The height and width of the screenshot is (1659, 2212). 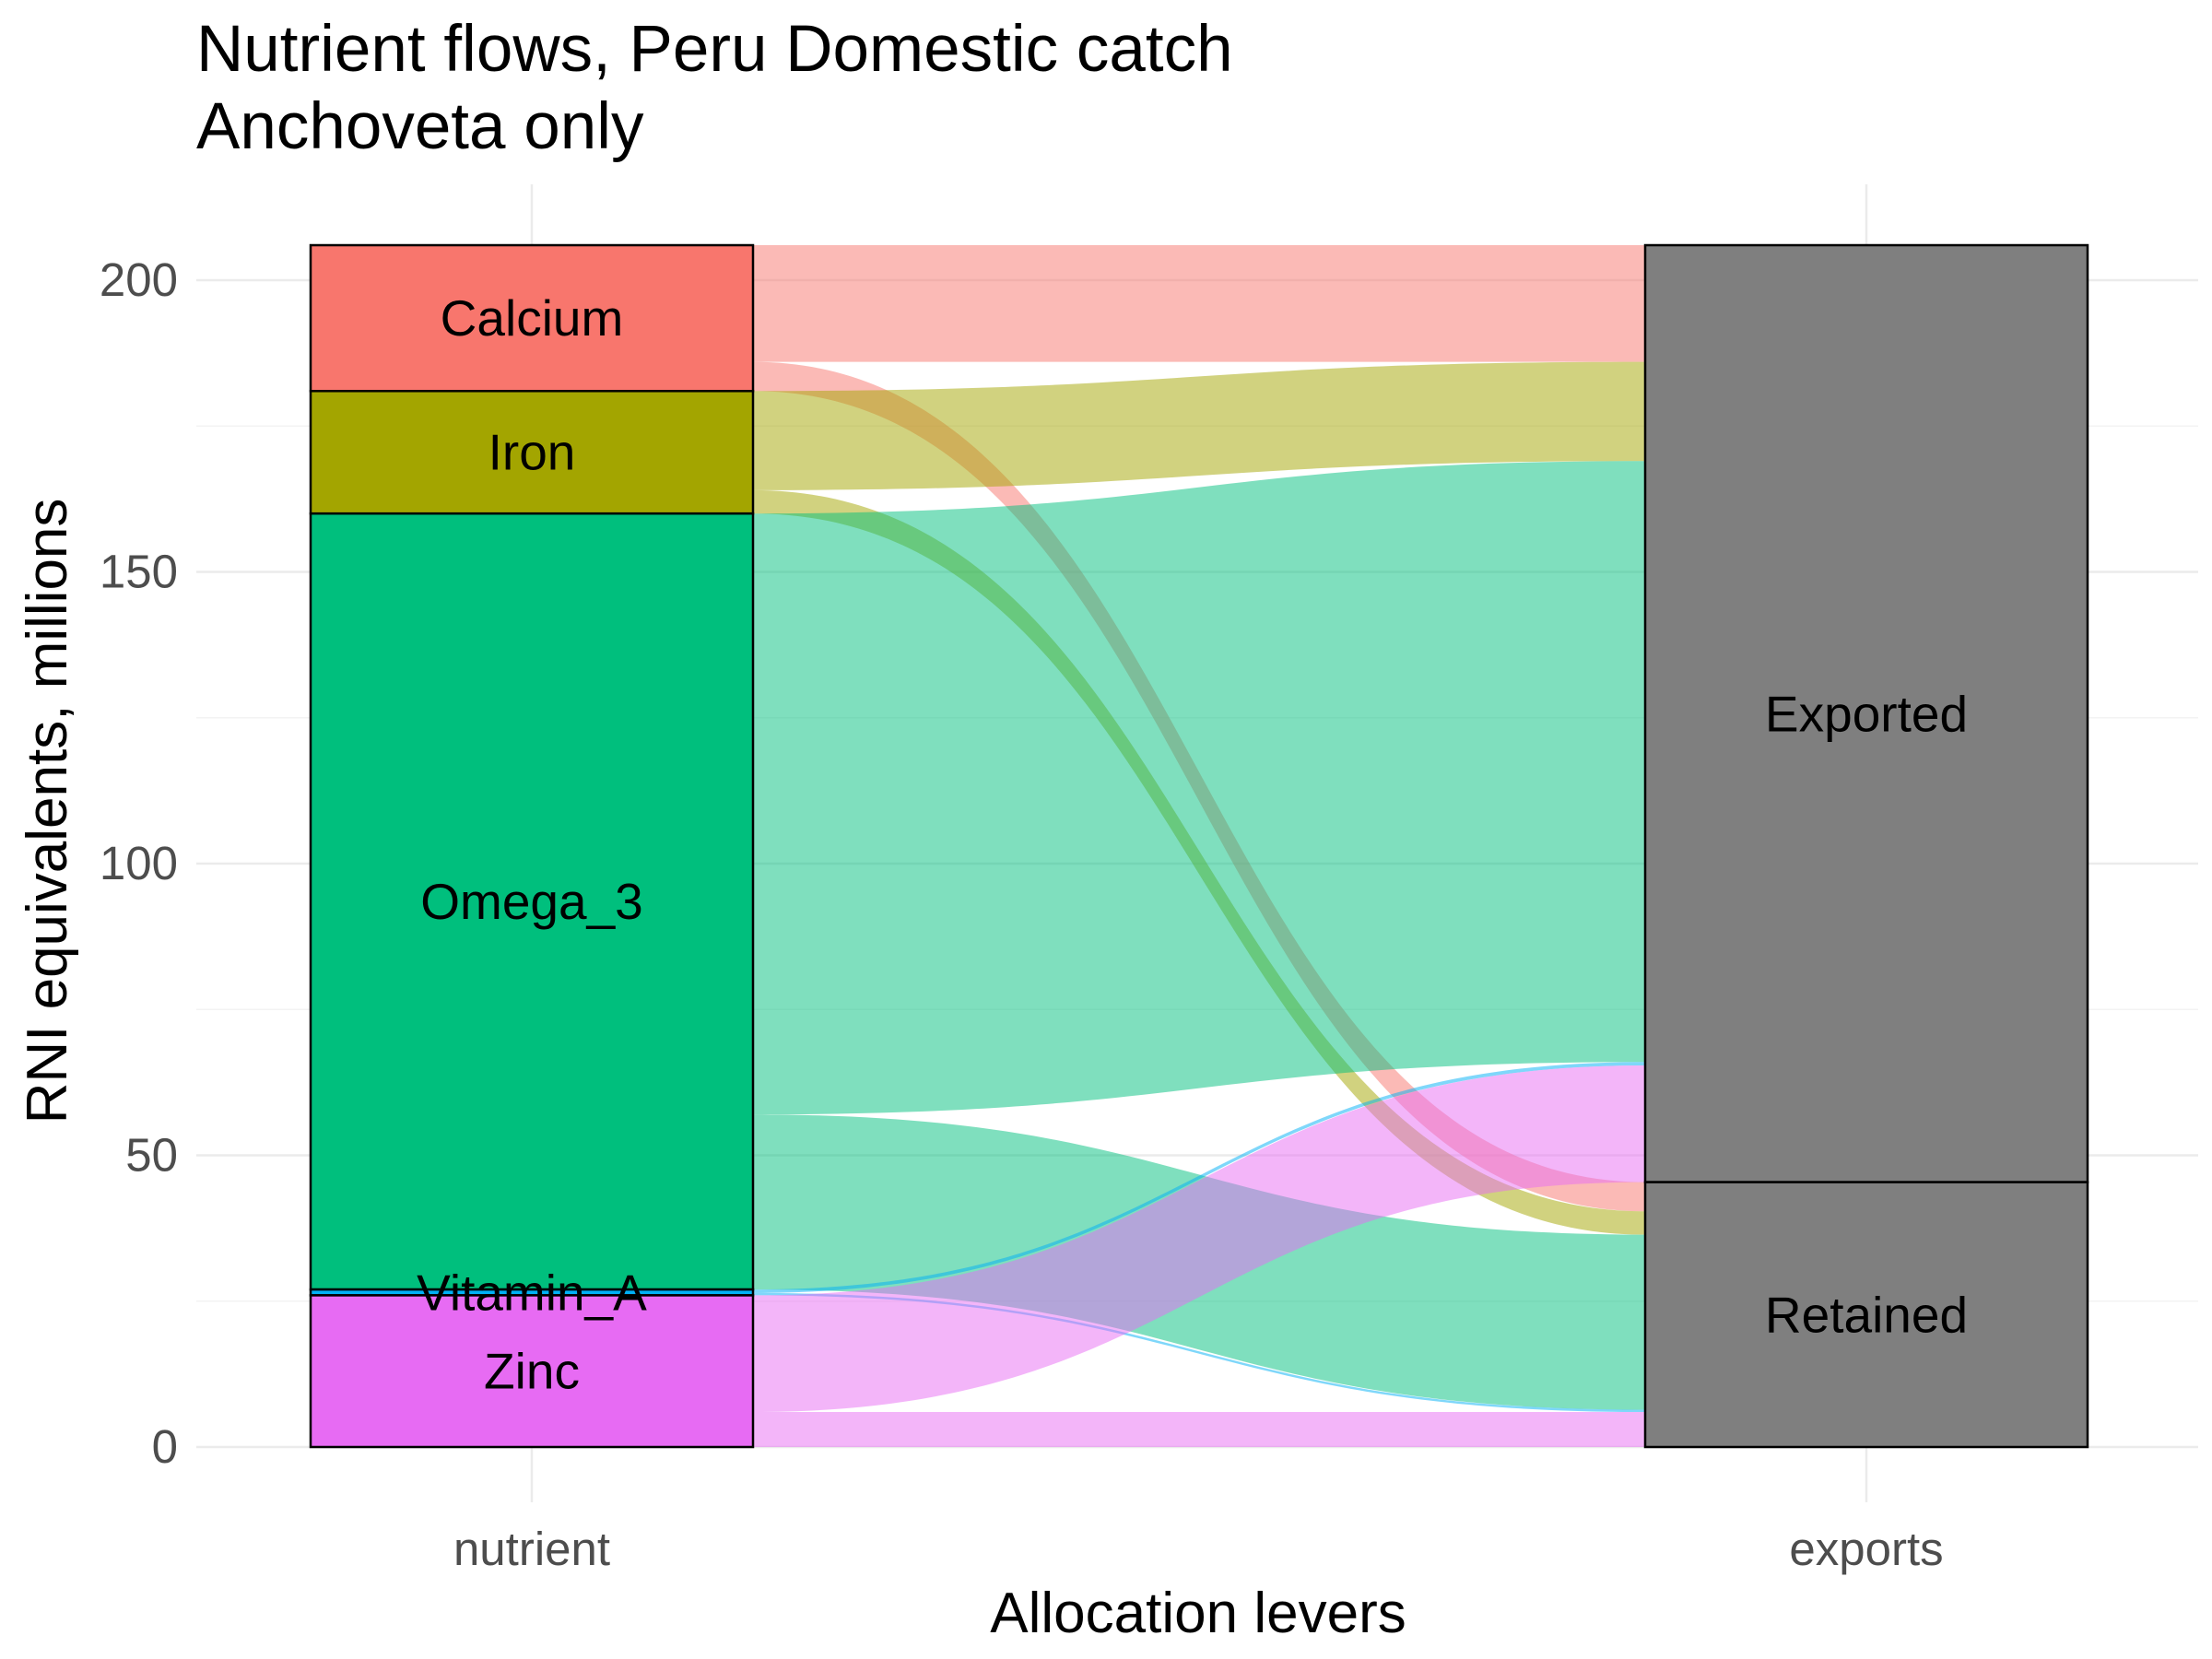 I want to click on y-tick-label: 200, so click(x=139, y=279).